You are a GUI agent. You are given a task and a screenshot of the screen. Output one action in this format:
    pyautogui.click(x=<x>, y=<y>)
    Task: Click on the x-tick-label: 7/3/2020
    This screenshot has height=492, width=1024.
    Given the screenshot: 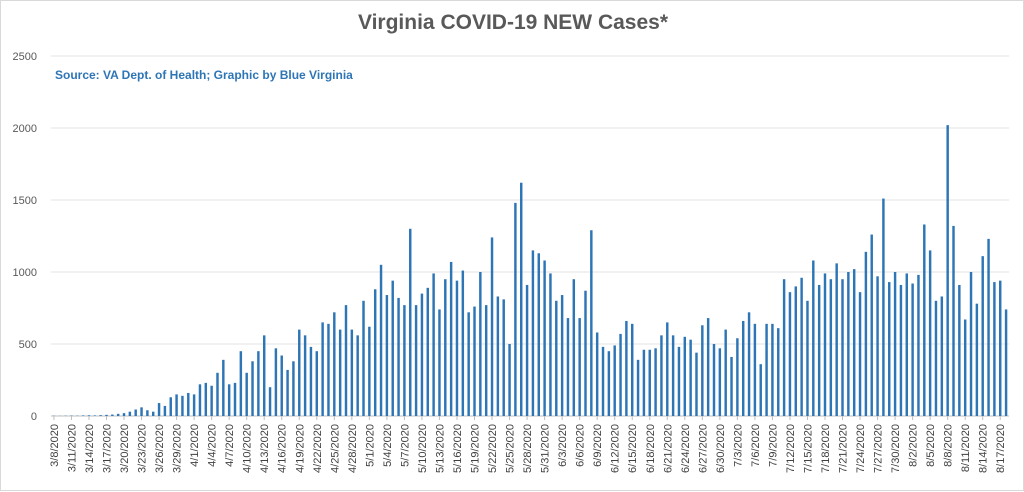 What is the action you would take?
    pyautogui.click(x=738, y=445)
    